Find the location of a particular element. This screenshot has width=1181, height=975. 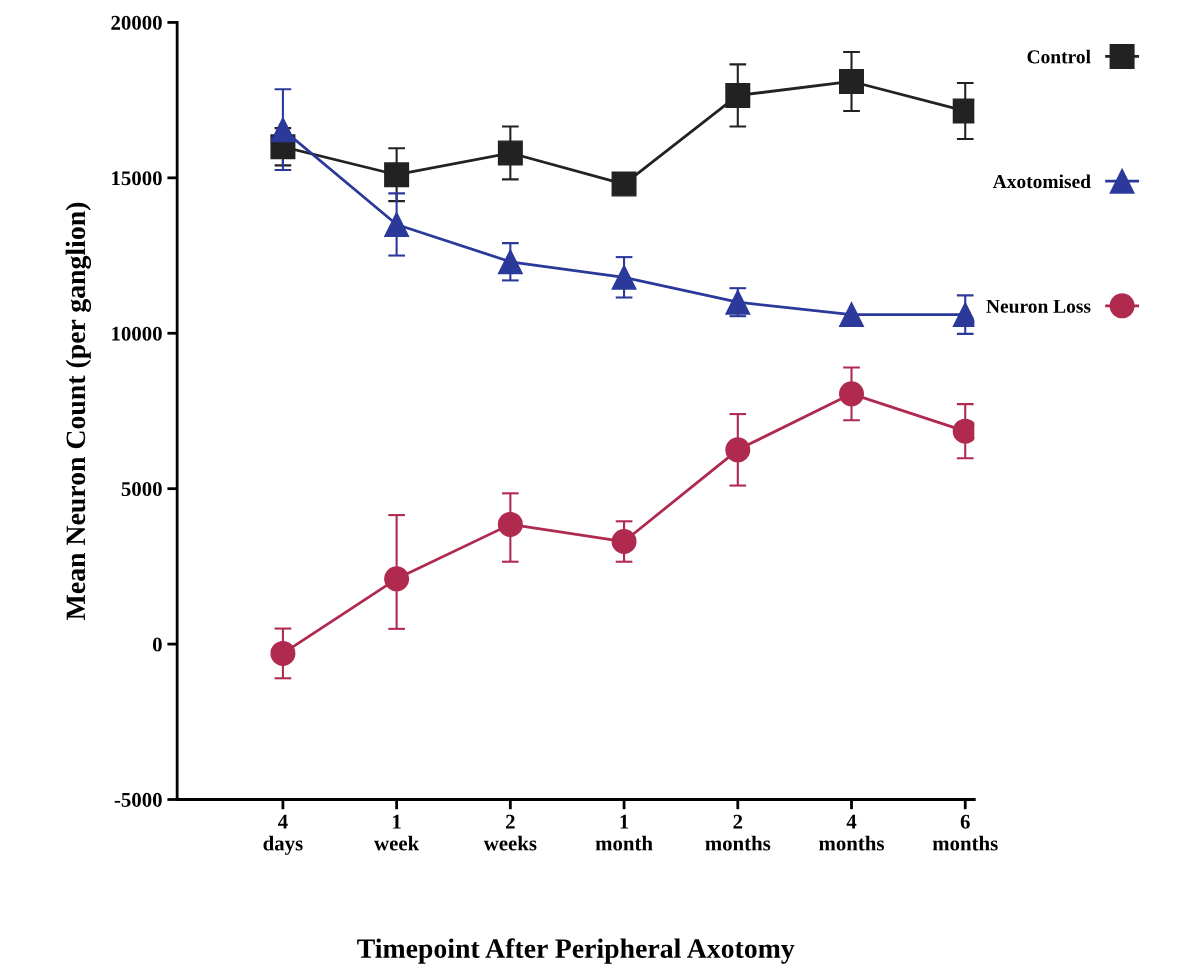

x-tick-label: 2 weeks is located at coordinates (510, 832).